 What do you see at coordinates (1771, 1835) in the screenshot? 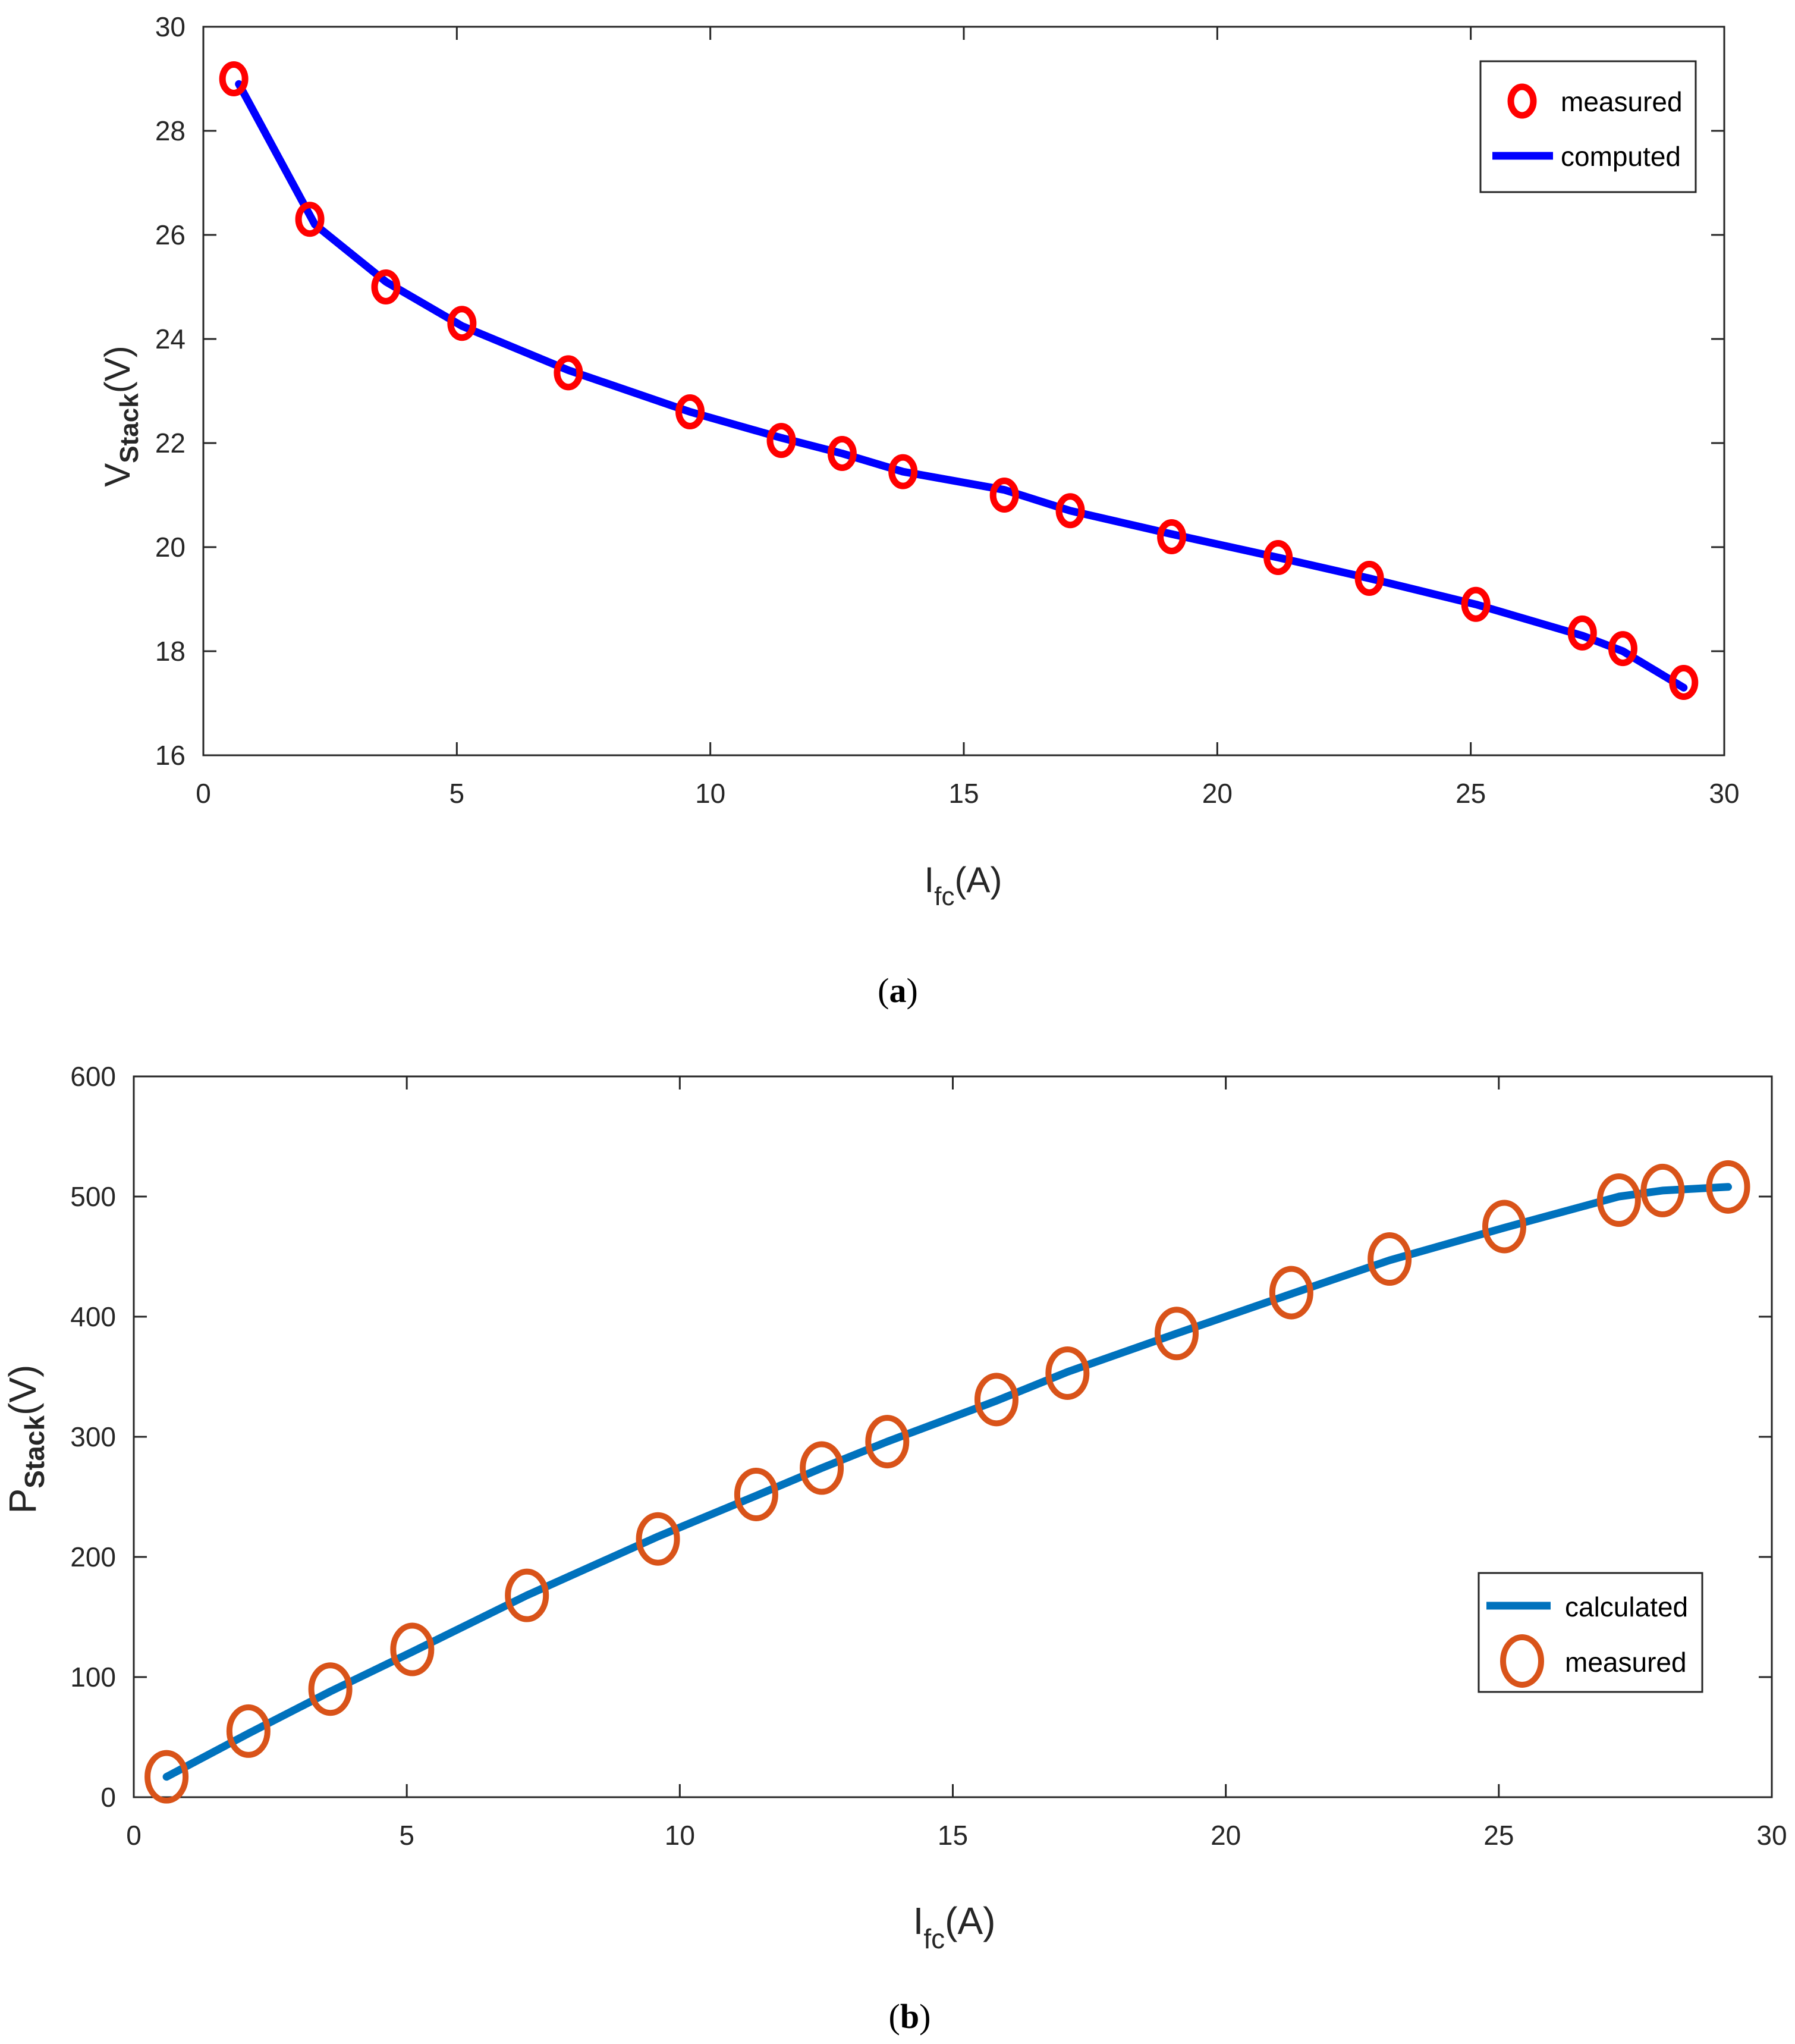
I see `panel-b-x-tick-label: 30` at bounding box center [1771, 1835].